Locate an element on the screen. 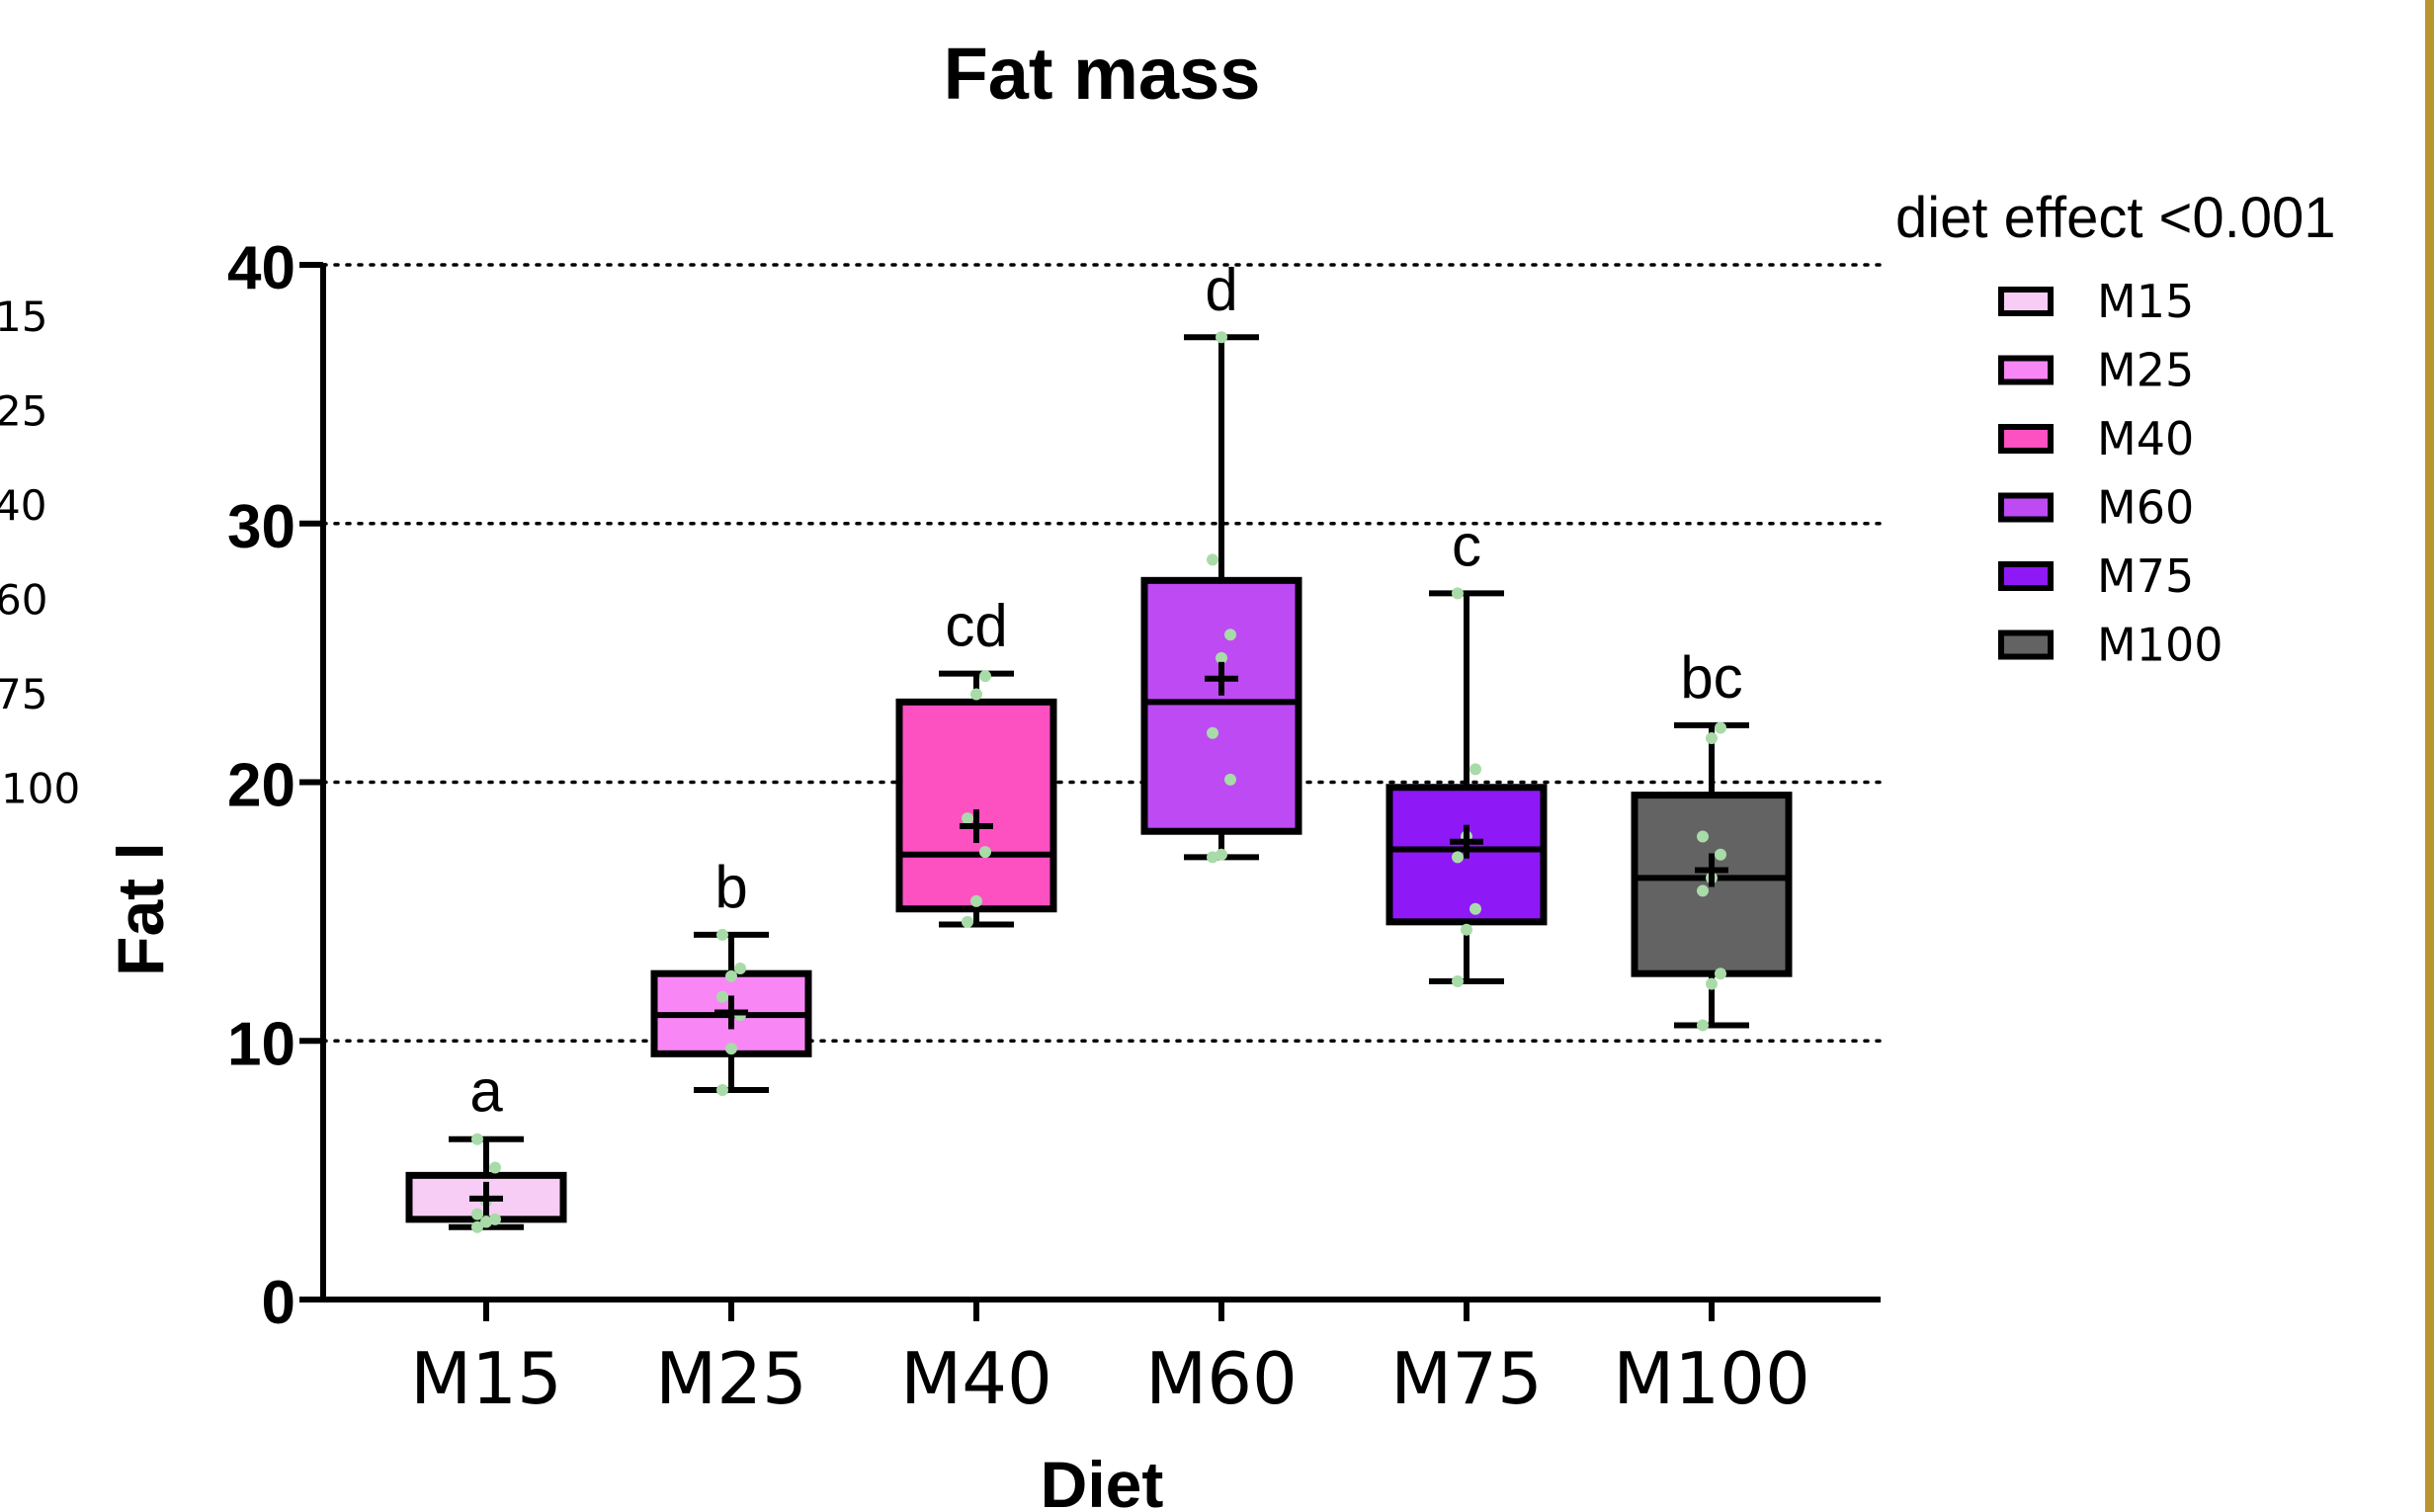 Image resolution: width=2434 pixels, height=1512 pixels. x-tick-label: M60 is located at coordinates (1221, 1378).